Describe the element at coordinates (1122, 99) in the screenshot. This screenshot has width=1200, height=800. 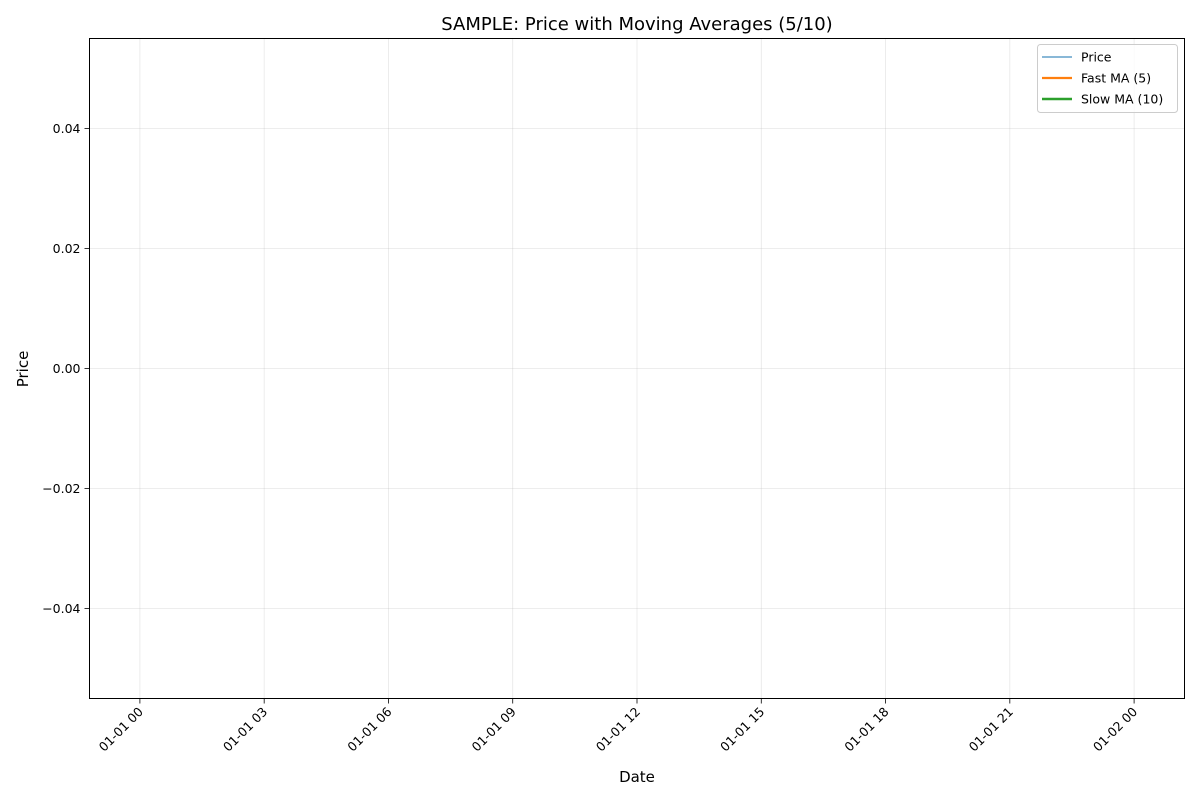
I see `legend-label: Slow MA (10)` at that location.